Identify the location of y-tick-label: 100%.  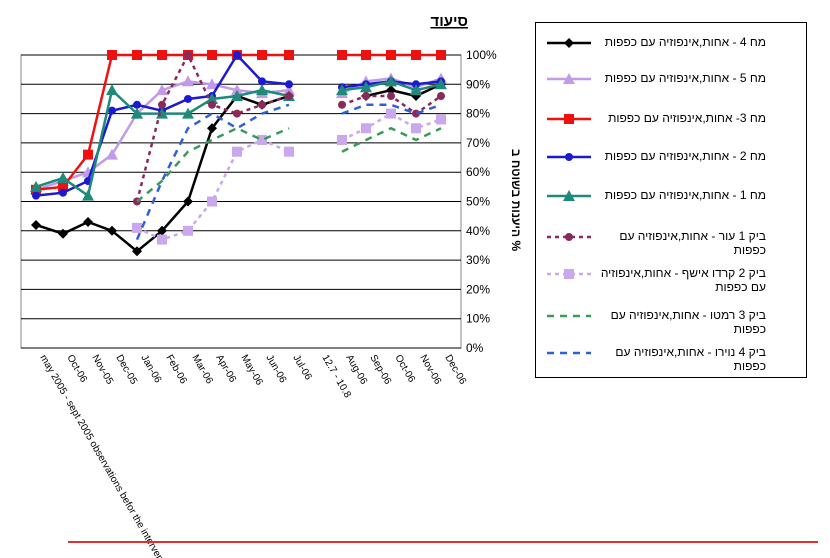
(481, 55).